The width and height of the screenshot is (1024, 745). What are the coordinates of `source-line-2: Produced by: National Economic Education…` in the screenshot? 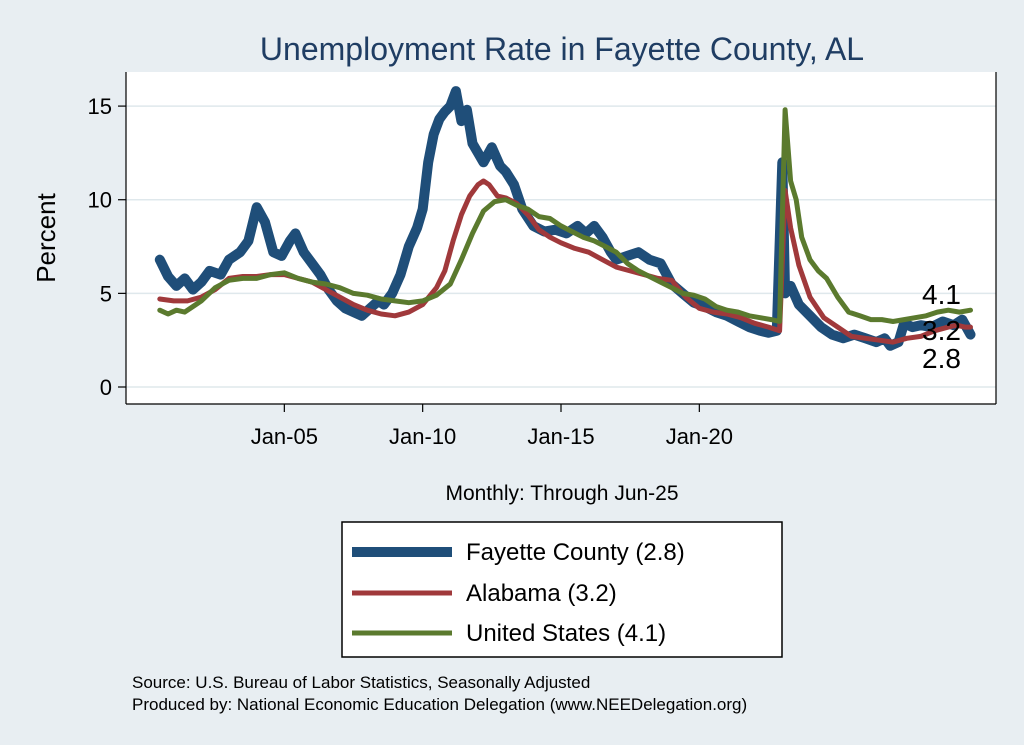 It's located at (439, 704).